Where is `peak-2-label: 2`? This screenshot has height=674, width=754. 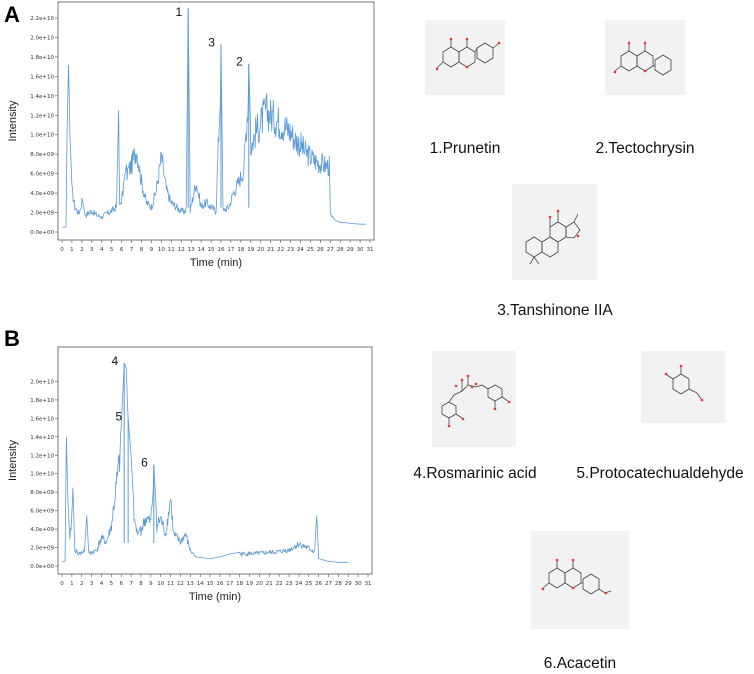
peak-2-label: 2 is located at coordinates (239, 62).